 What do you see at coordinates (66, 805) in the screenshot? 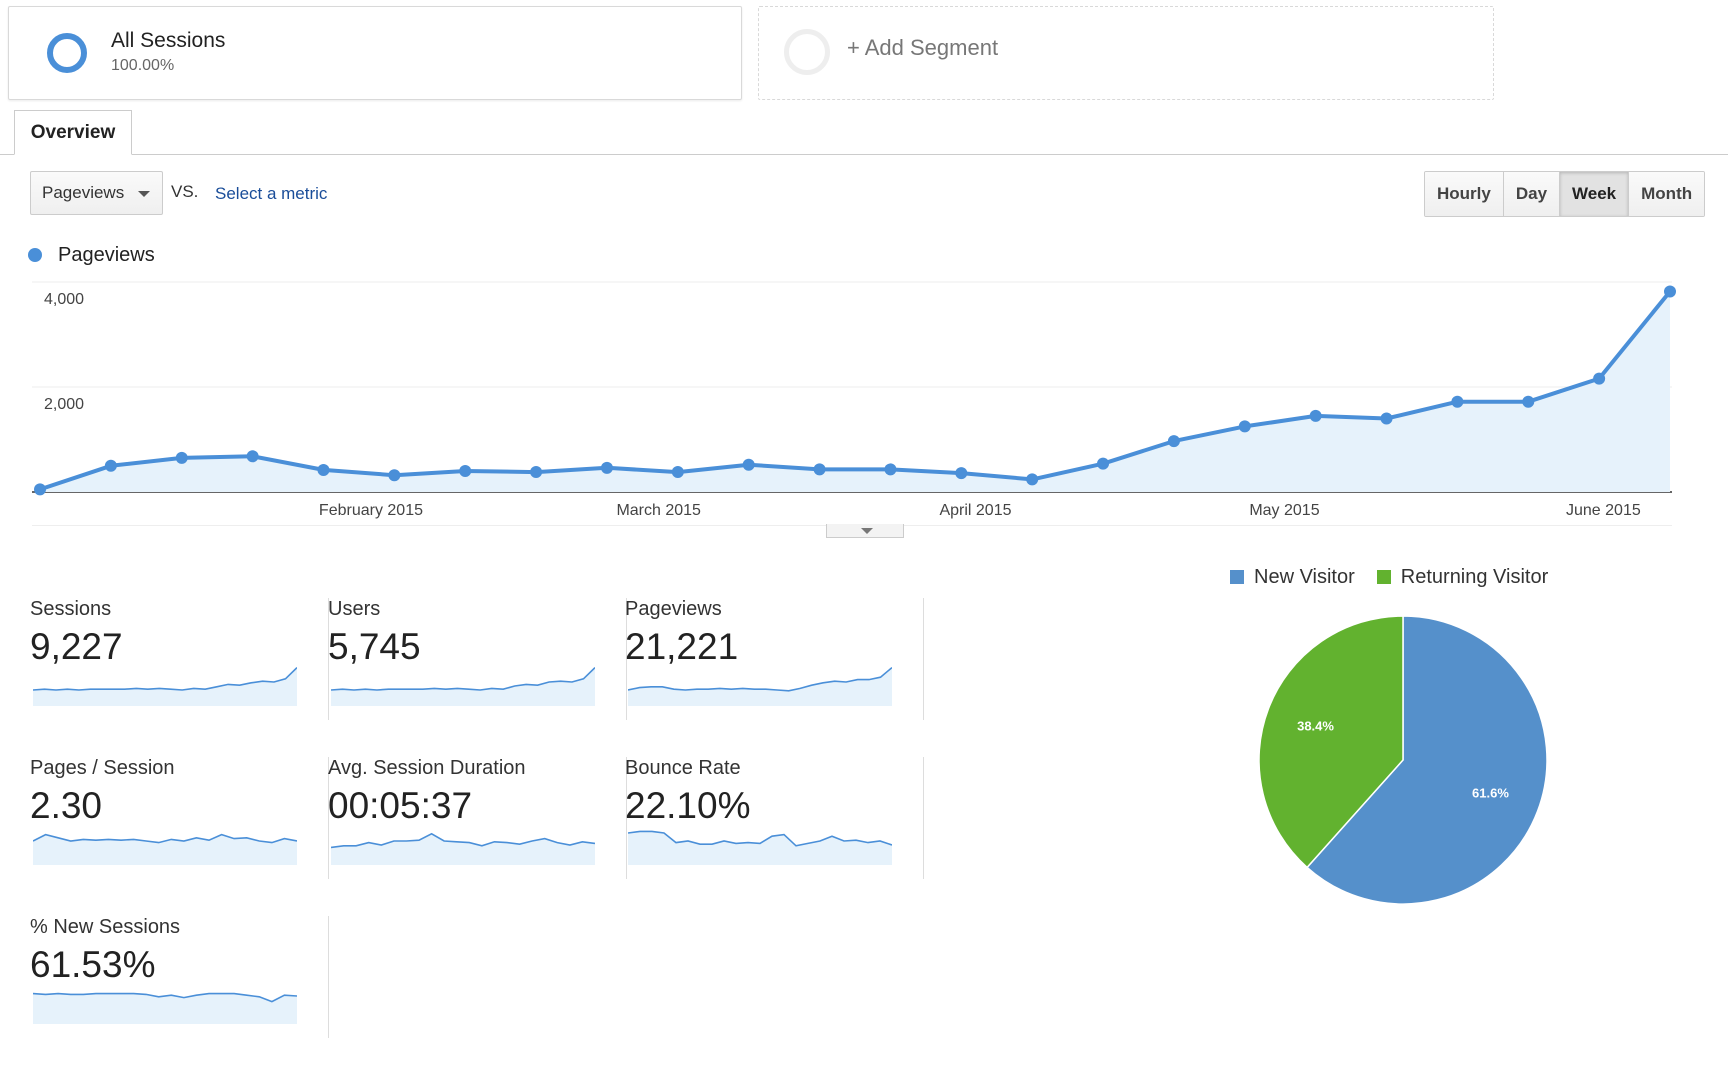
I see `scorecard-value: 2.30` at bounding box center [66, 805].